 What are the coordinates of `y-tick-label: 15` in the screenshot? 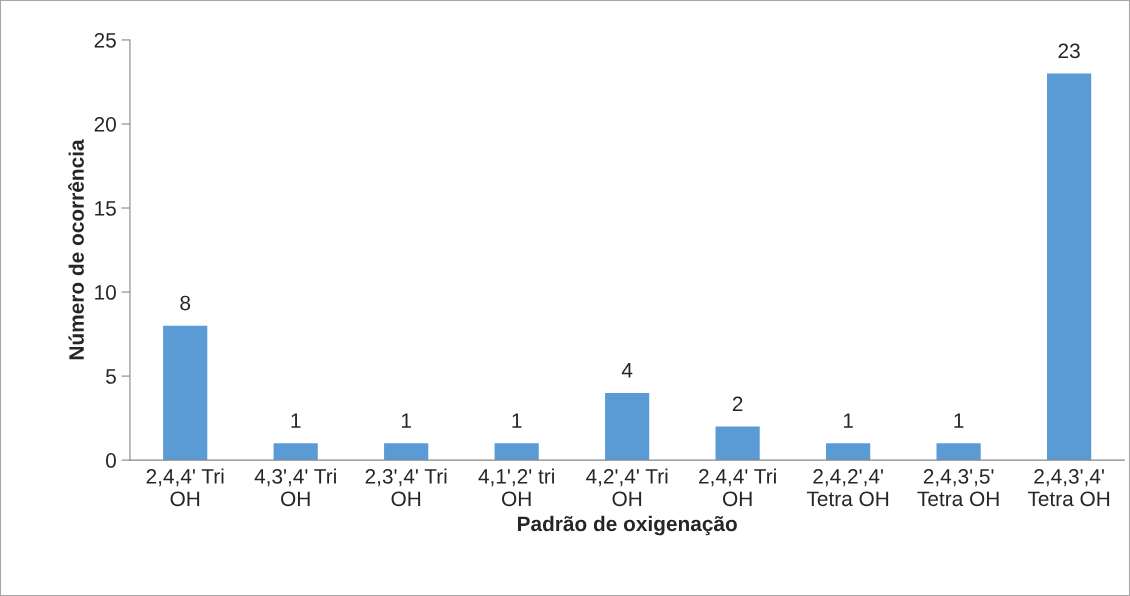 It's located at (105, 208).